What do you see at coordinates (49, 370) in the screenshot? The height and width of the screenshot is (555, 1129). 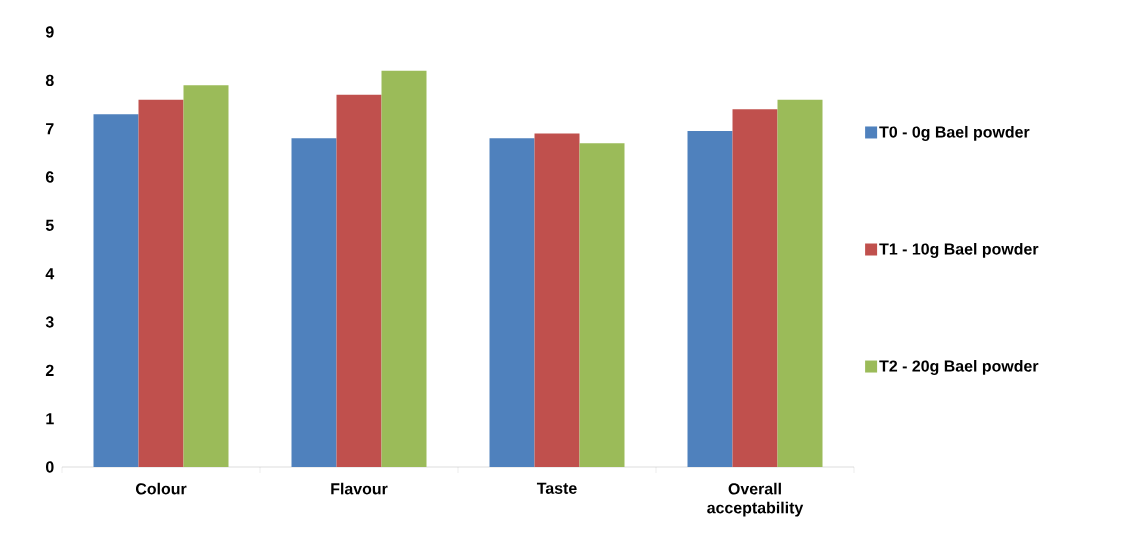 I see `y-tick-label: 2` at bounding box center [49, 370].